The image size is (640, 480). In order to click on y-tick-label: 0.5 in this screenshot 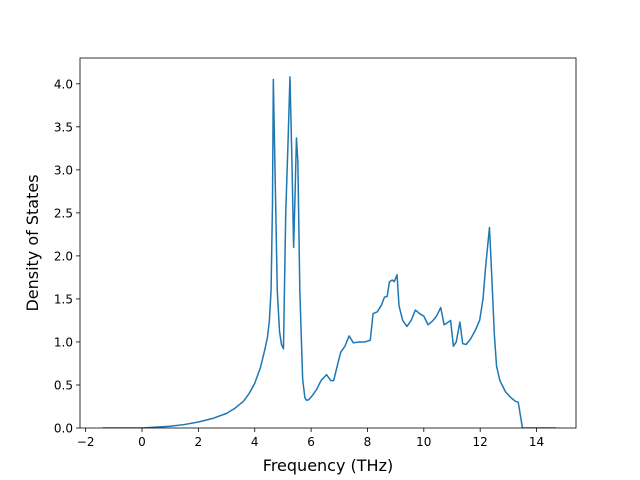, I will do `click(63, 385)`.